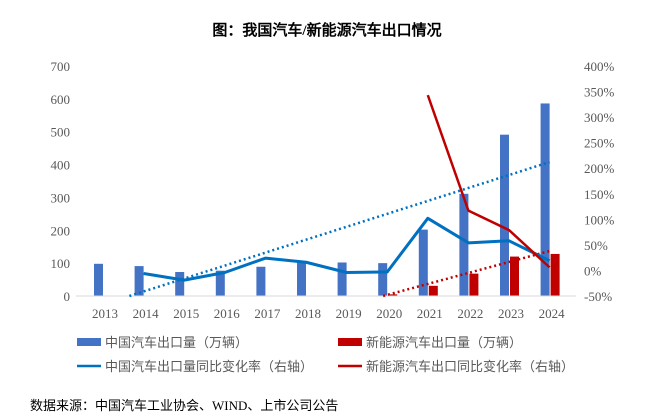 Image resolution: width=654 pixels, height=419 pixels. What do you see at coordinates (61, 165) in the screenshot?
I see `left-axis-tick: 400` at bounding box center [61, 165].